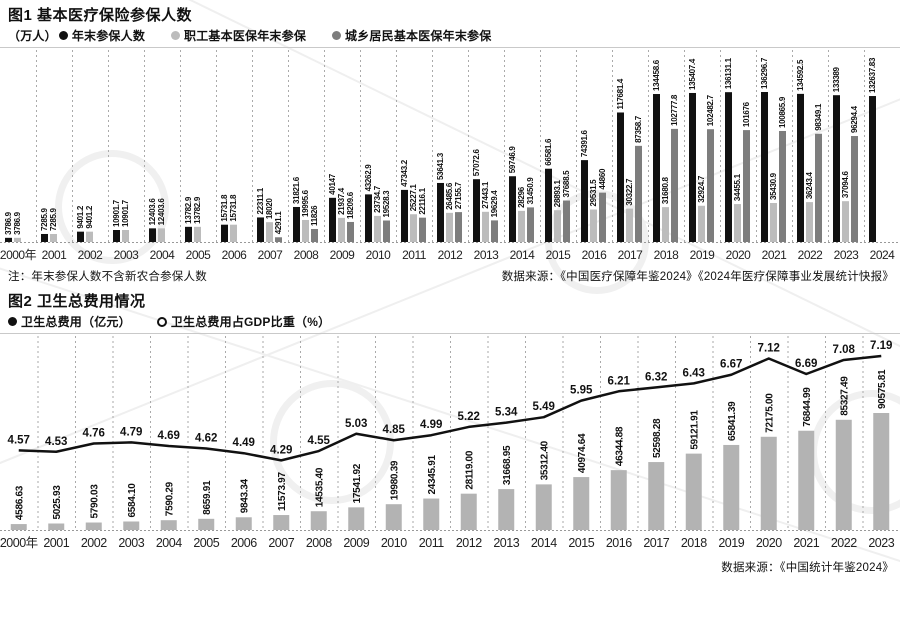 This screenshot has width=900, height=633. Describe the element at coordinates (245, 36) in the screenshot. I see `legend-label-employee: 职工基本医保年末参保` at that location.